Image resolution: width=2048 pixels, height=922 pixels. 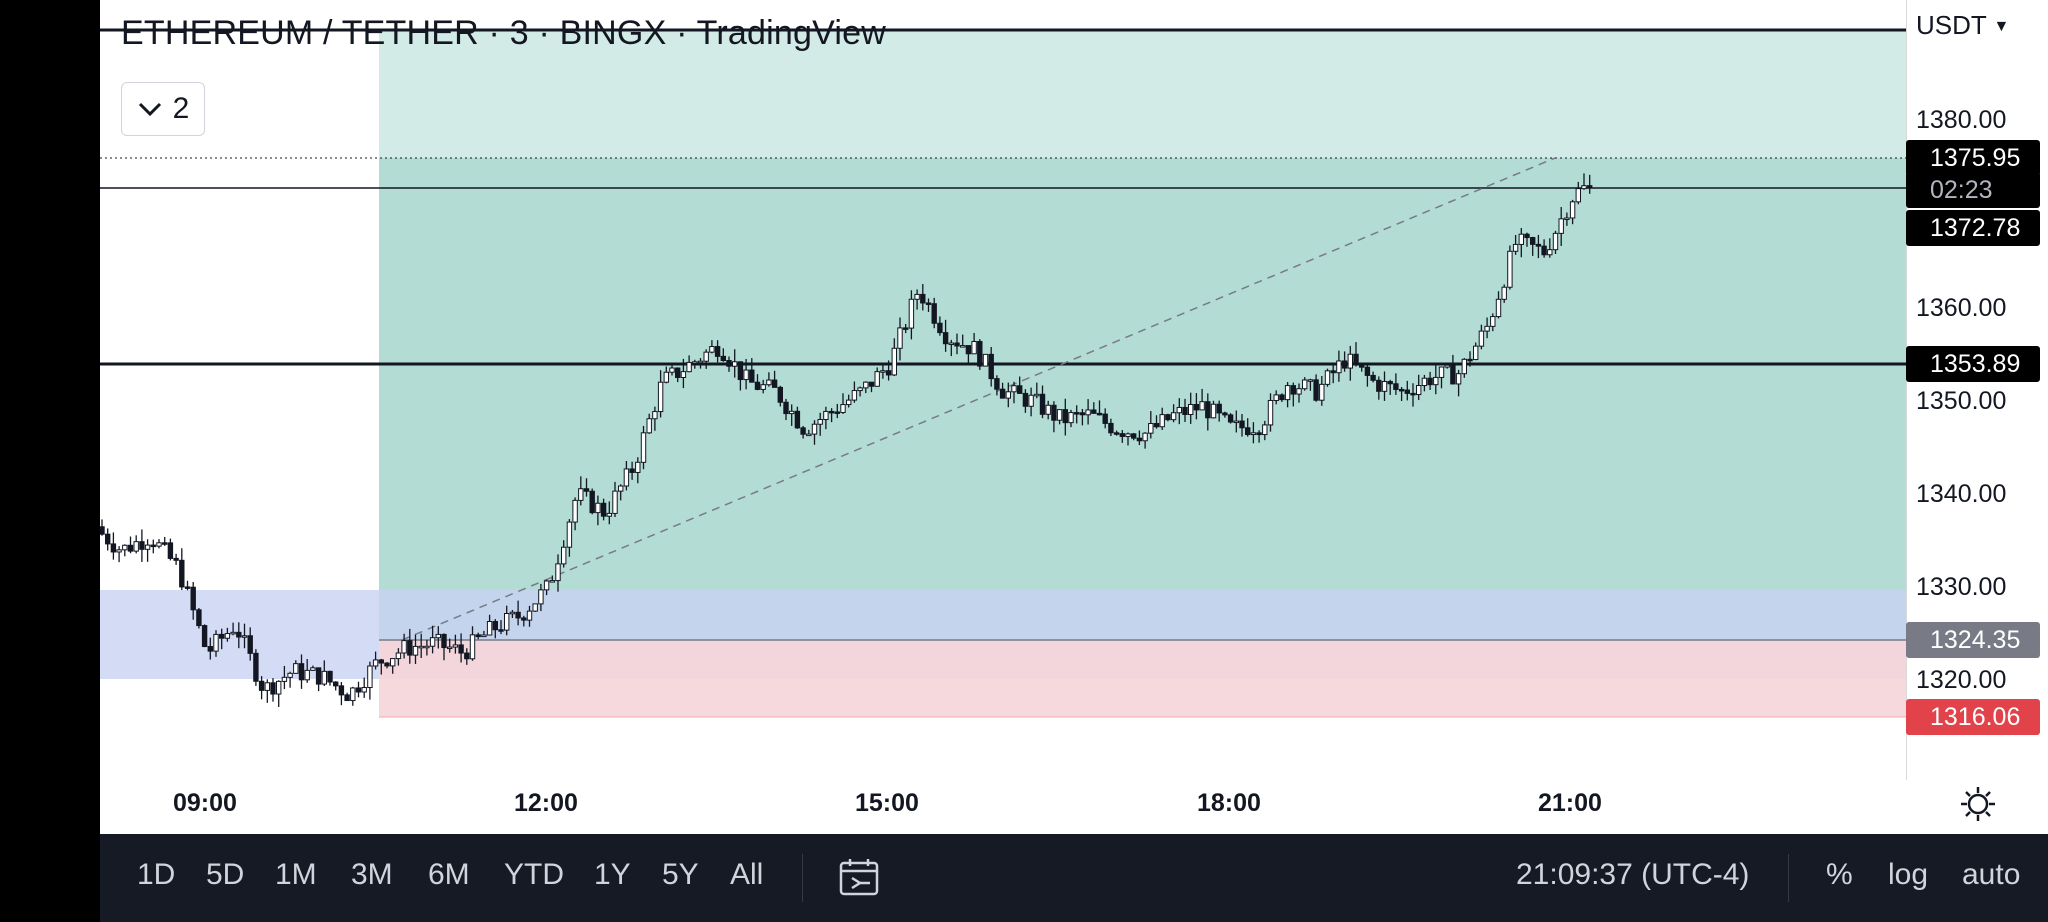 I want to click on range-5d-button: 5D, so click(x=225, y=874).